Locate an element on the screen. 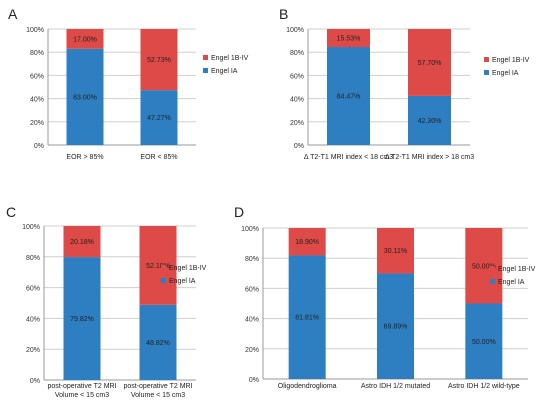  category-label: Δ T2-T1 MRI index > 18 cm3 is located at coordinates (429, 157).